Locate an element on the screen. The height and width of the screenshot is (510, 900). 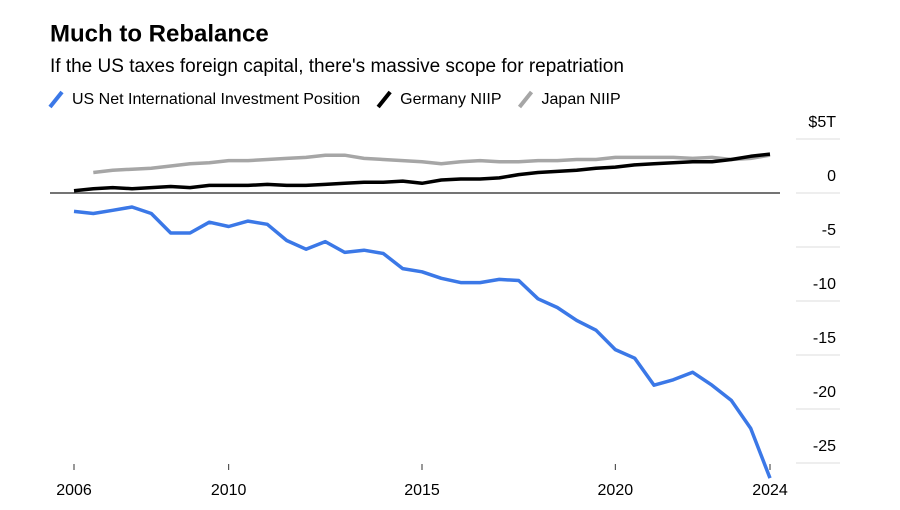
y-tick-label: 0 is located at coordinates (831, 176).